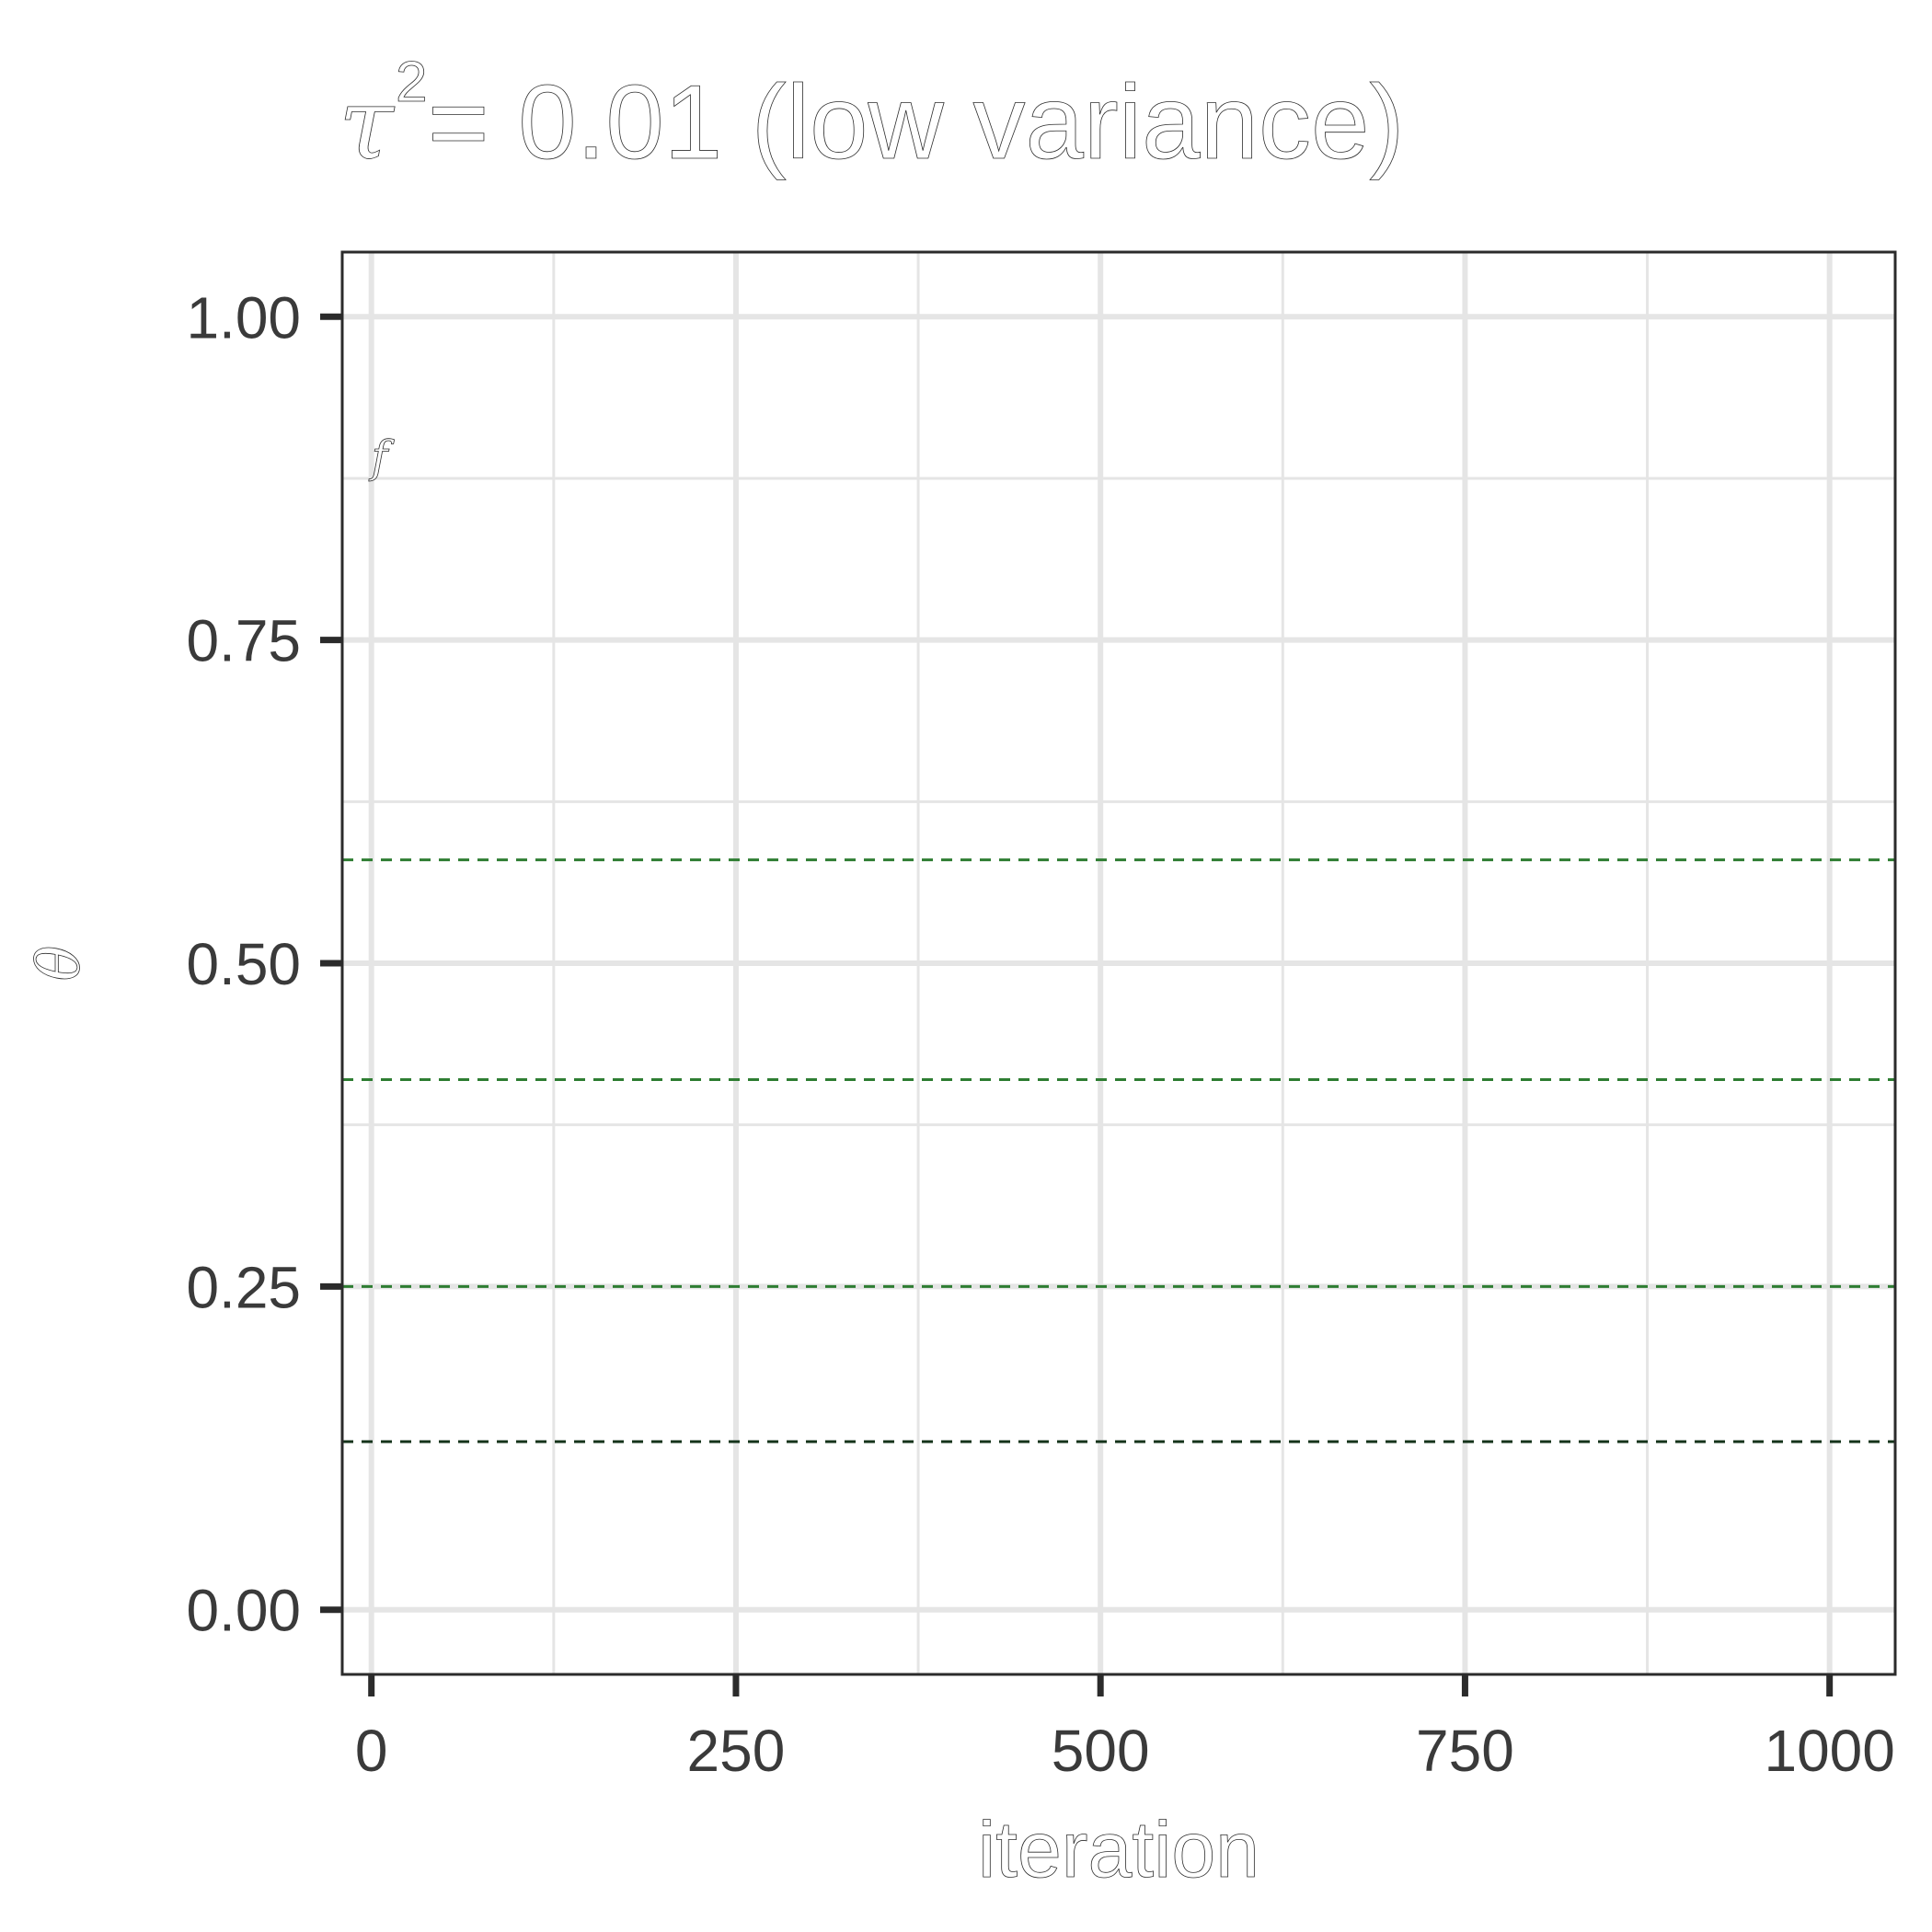  I want to click on y-tick-label: 0.25, so click(243, 1287).